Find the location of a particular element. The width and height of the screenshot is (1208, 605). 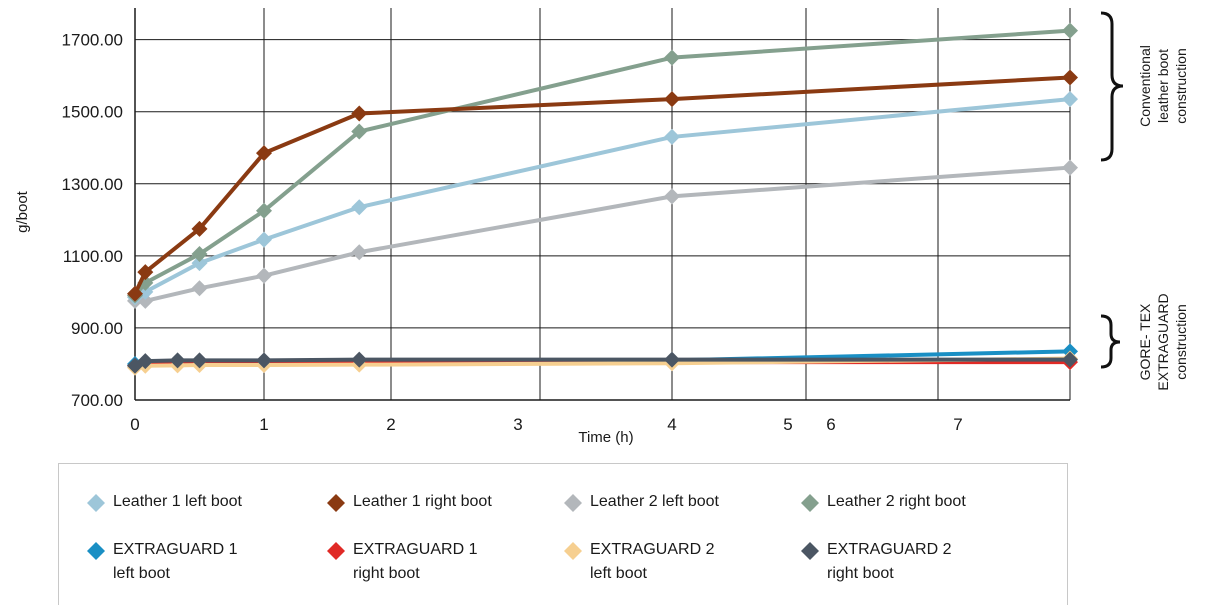

x-tick-label: 6 is located at coordinates (830, 424).